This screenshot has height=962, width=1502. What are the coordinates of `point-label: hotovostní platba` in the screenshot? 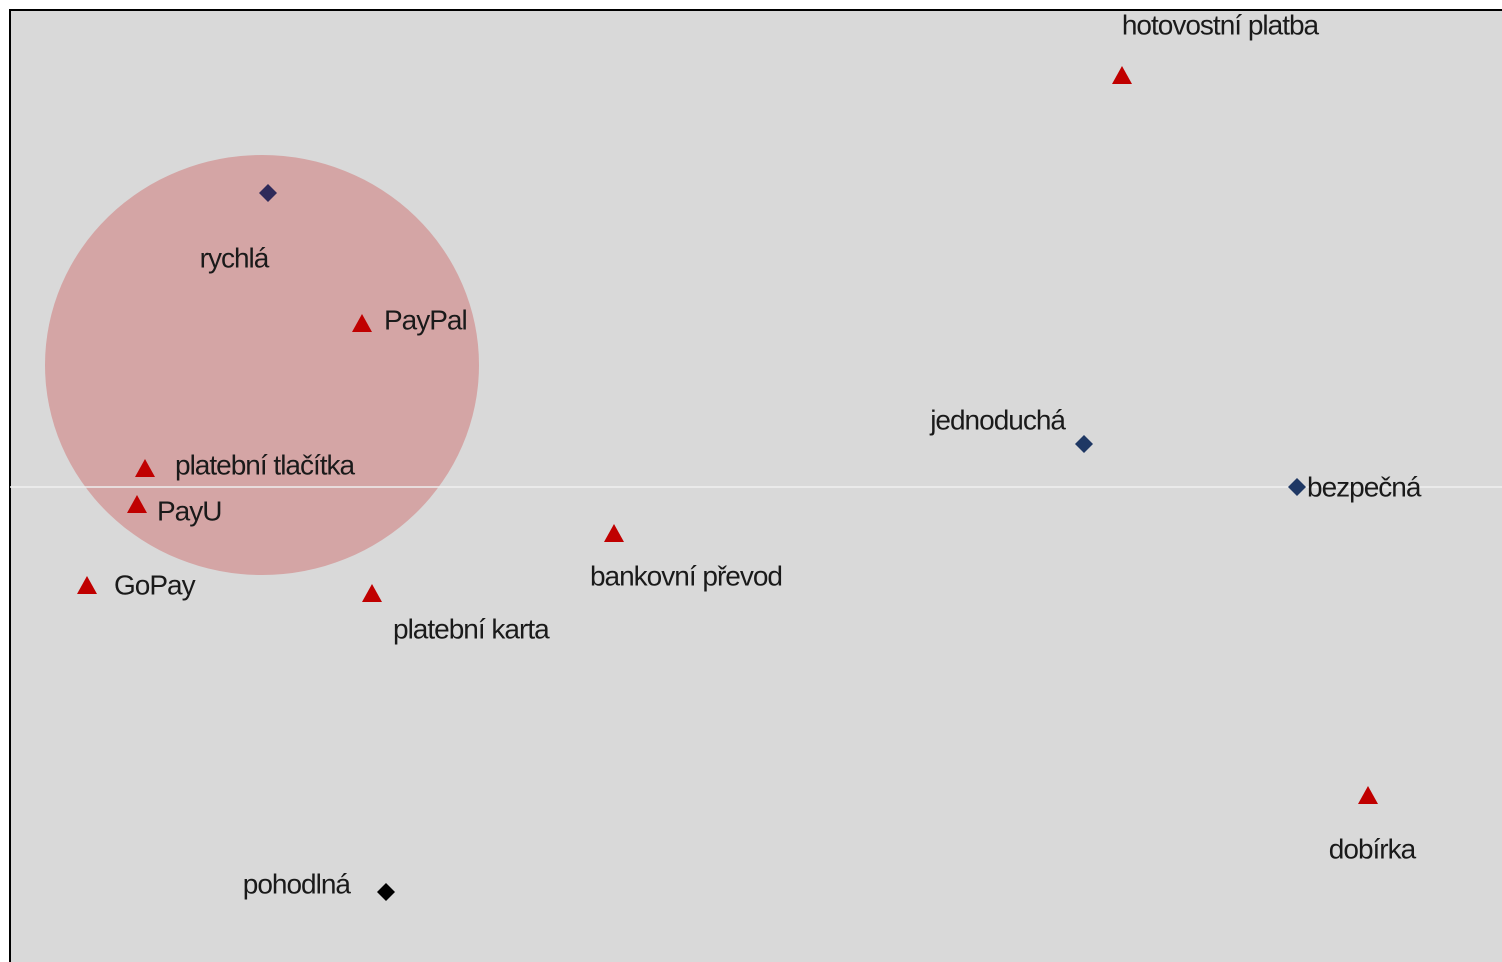 It's located at (1221, 24).